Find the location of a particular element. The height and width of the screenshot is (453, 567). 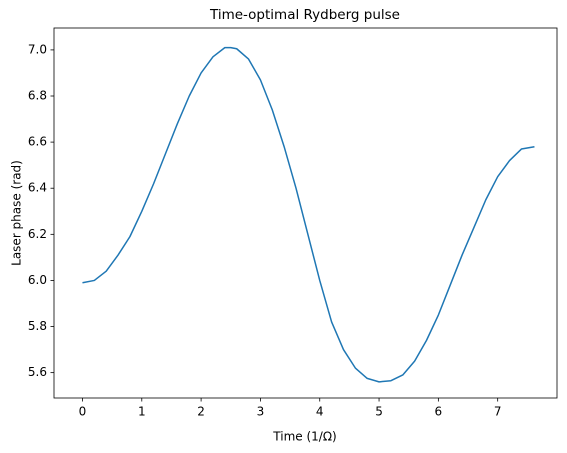

x-axis-label: Time (1/Ω) is located at coordinates (304, 437).